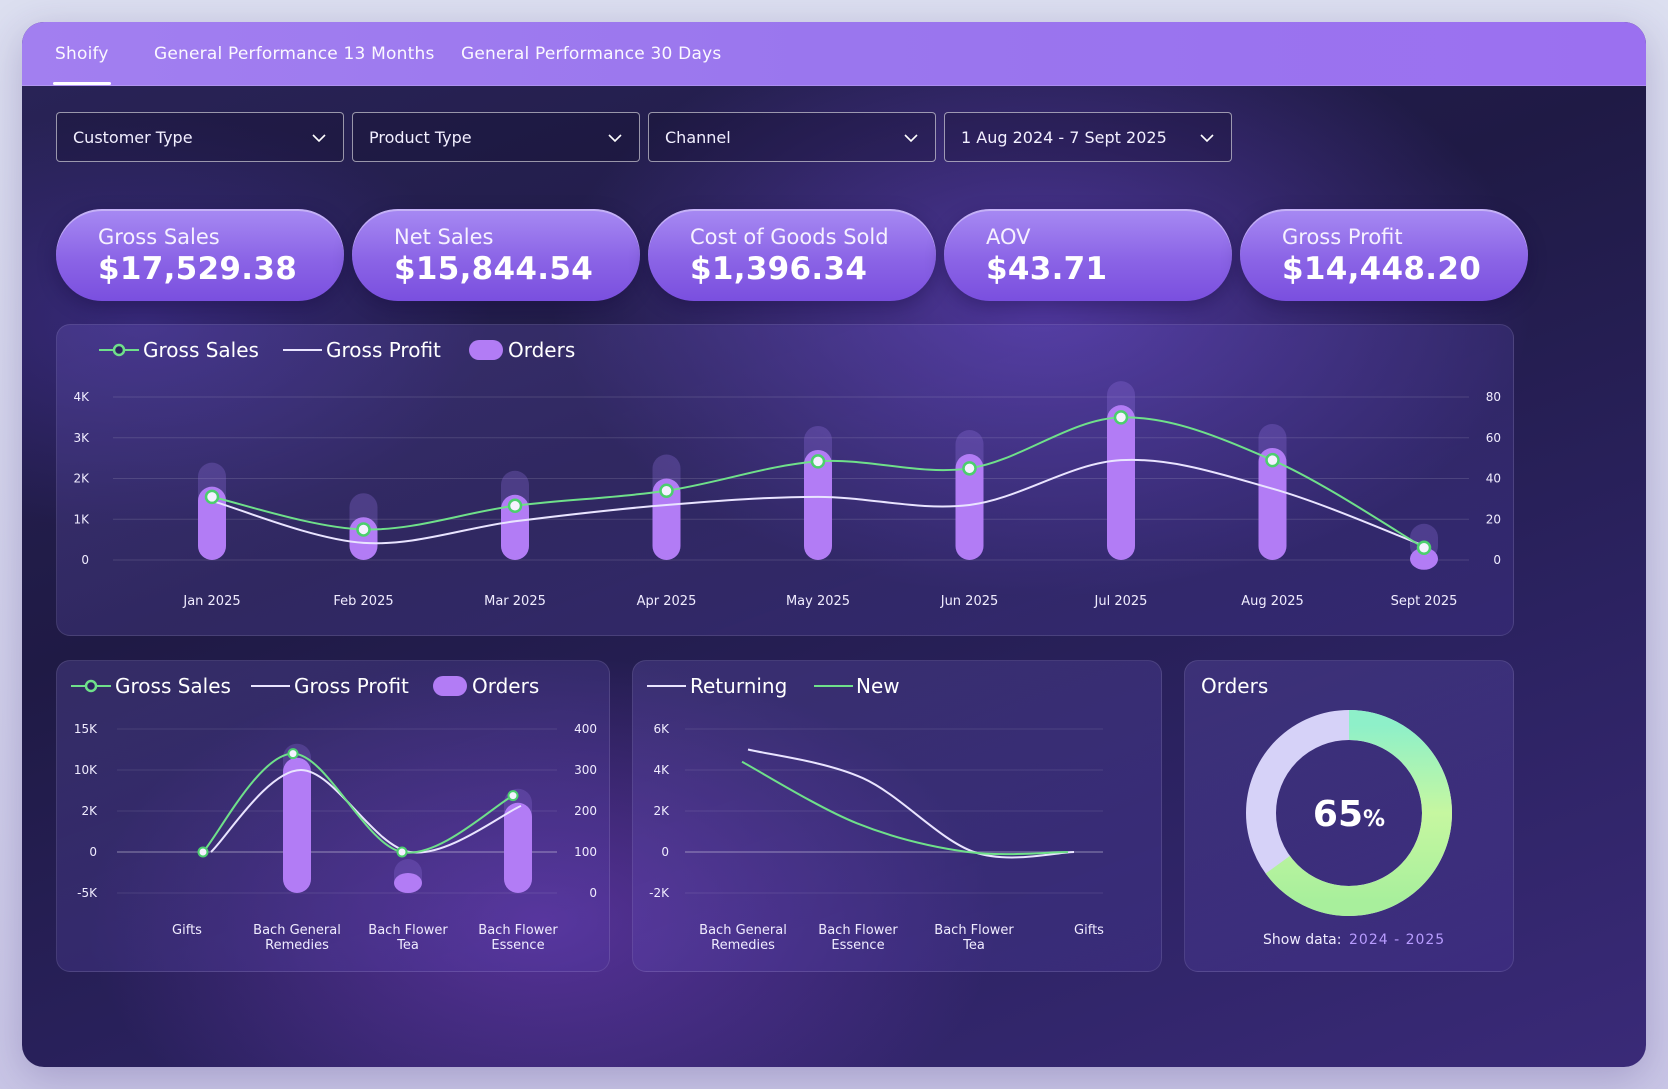 The image size is (1668, 1089). I want to click on y-tick: 0, so click(665, 852).